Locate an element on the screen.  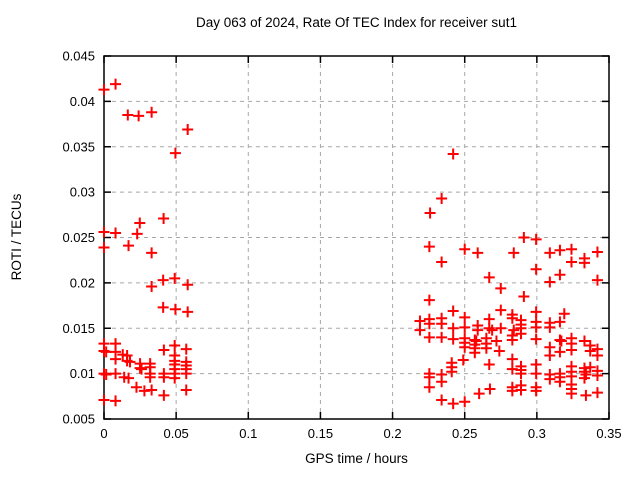
y-tick-label: 0.04 is located at coordinates (82, 101).